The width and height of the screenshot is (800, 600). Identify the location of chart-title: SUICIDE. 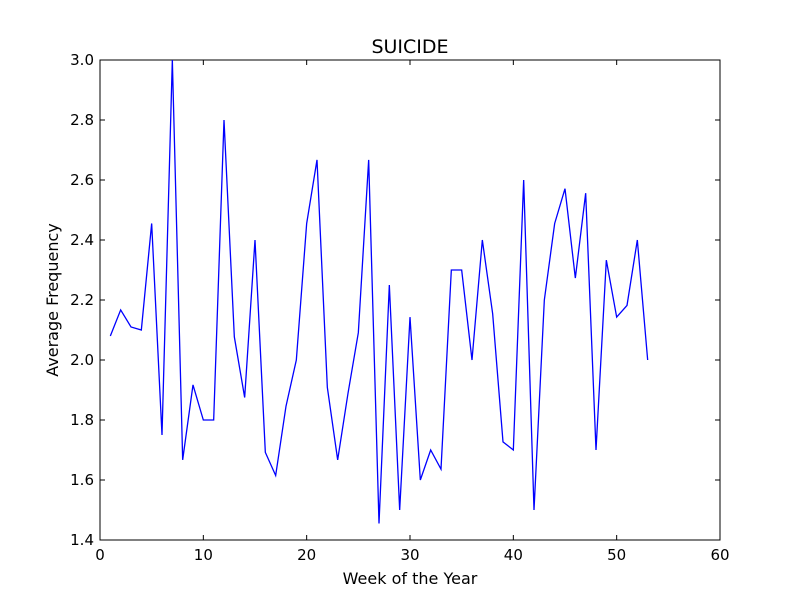
(409, 47).